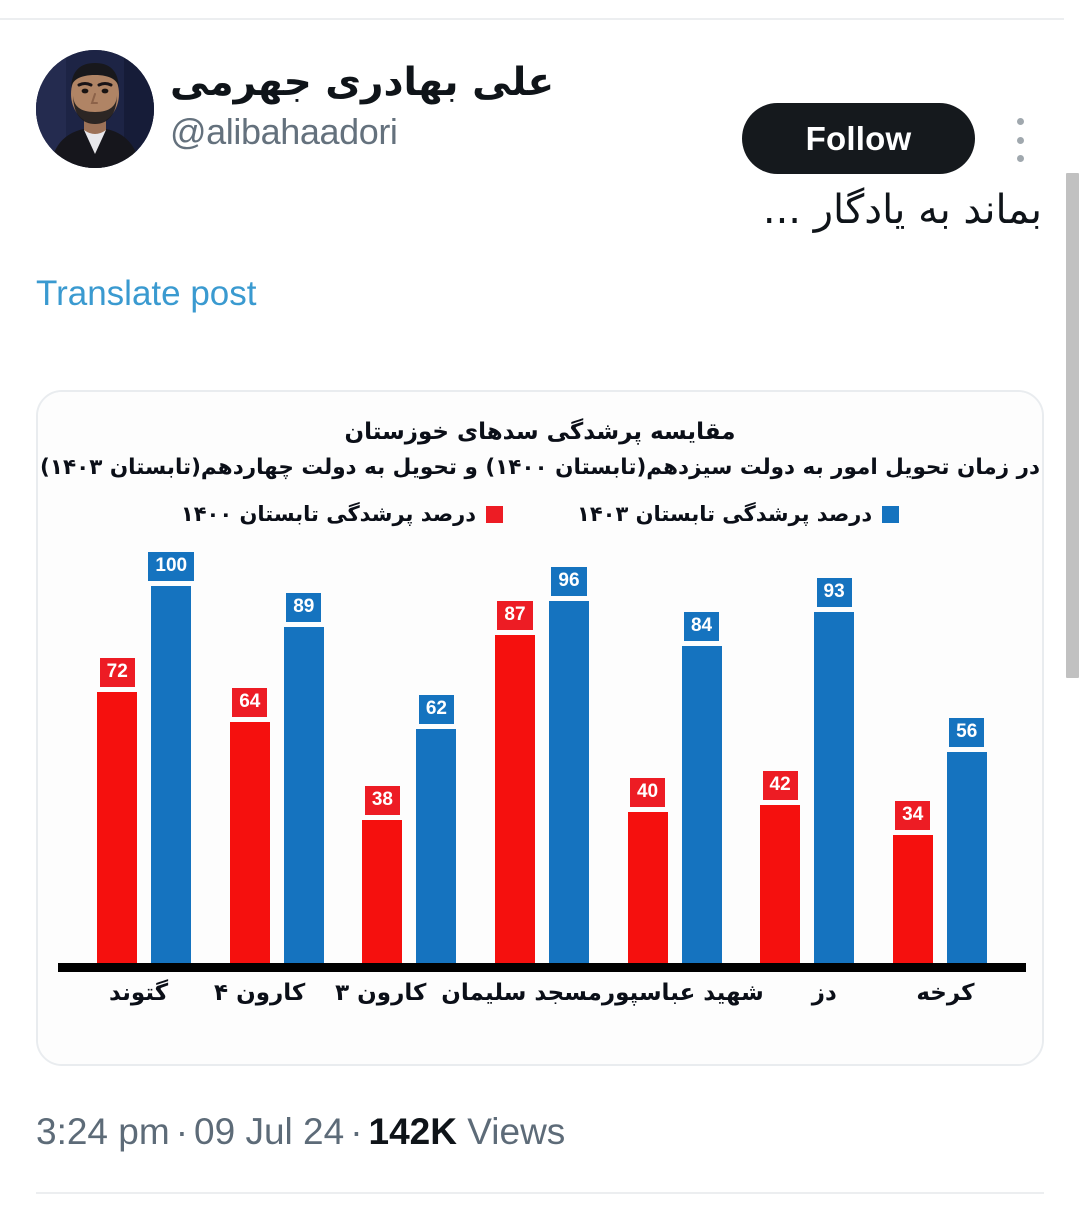 This screenshot has height=1209, width=1080. Describe the element at coordinates (858, 138) in the screenshot. I see `follow-button: Follow` at that location.